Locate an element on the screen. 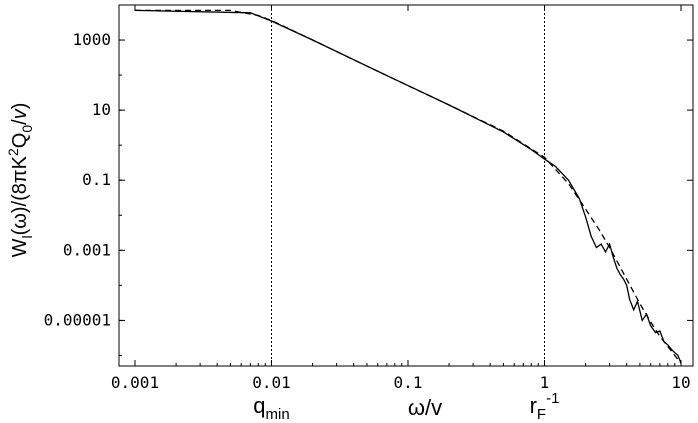  reference-line-label: rF-1 is located at coordinates (545, 406).